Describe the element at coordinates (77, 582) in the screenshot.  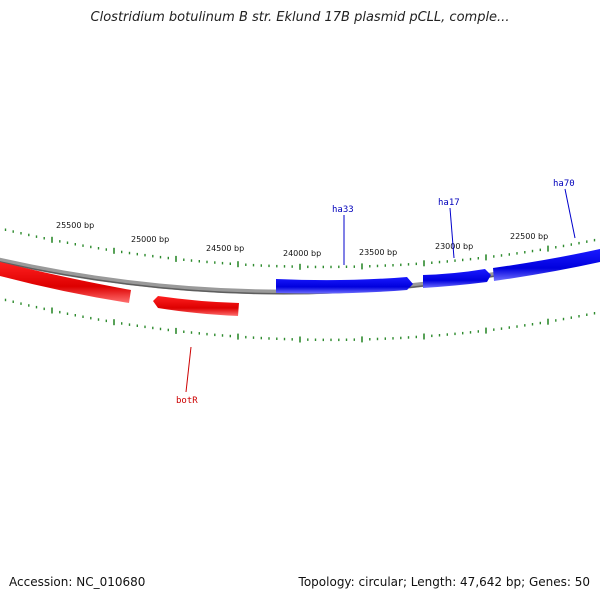
I see `accession-label: Accession: NC_010680` at that location.